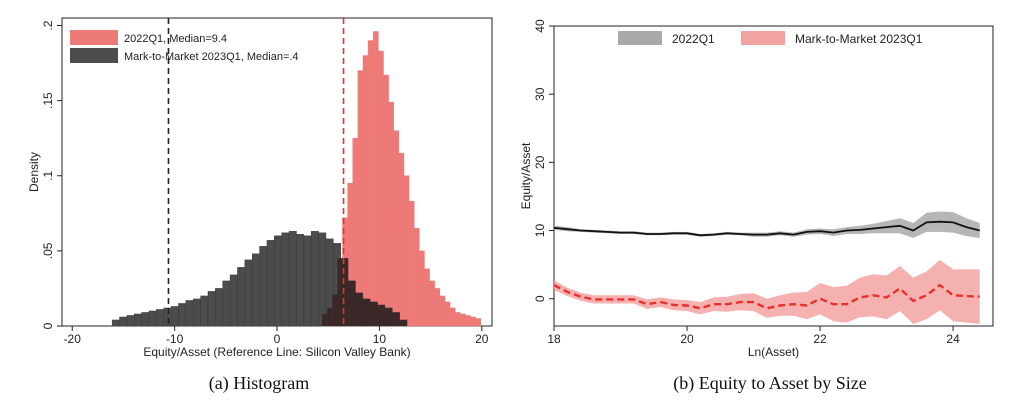 The image size is (1024, 406). Describe the element at coordinates (94, 55) in the screenshot. I see `legend-swatch-mtm2023q1` at that location.